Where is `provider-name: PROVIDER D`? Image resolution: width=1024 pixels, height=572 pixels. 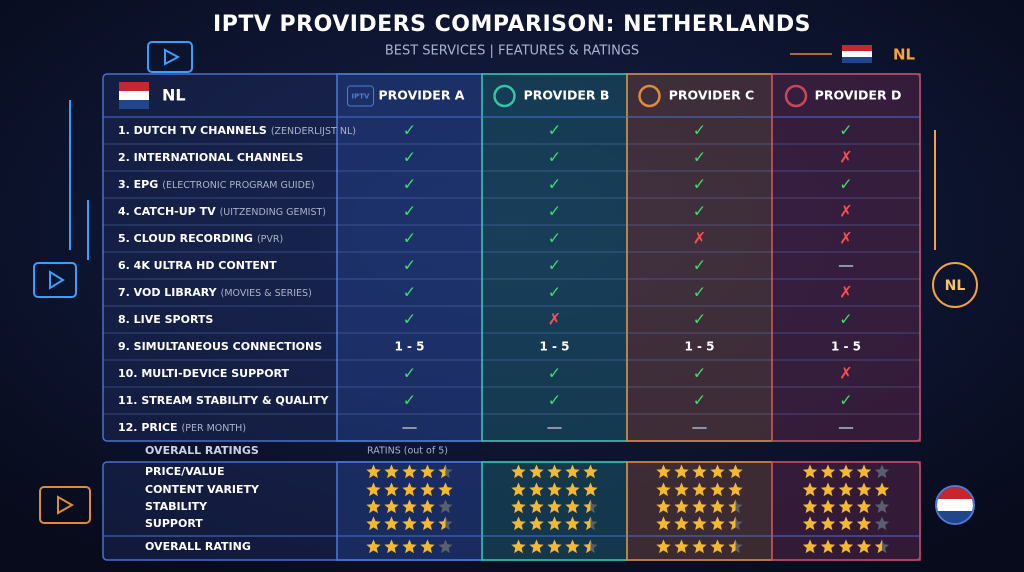 provider-name: PROVIDER D is located at coordinates (858, 95).